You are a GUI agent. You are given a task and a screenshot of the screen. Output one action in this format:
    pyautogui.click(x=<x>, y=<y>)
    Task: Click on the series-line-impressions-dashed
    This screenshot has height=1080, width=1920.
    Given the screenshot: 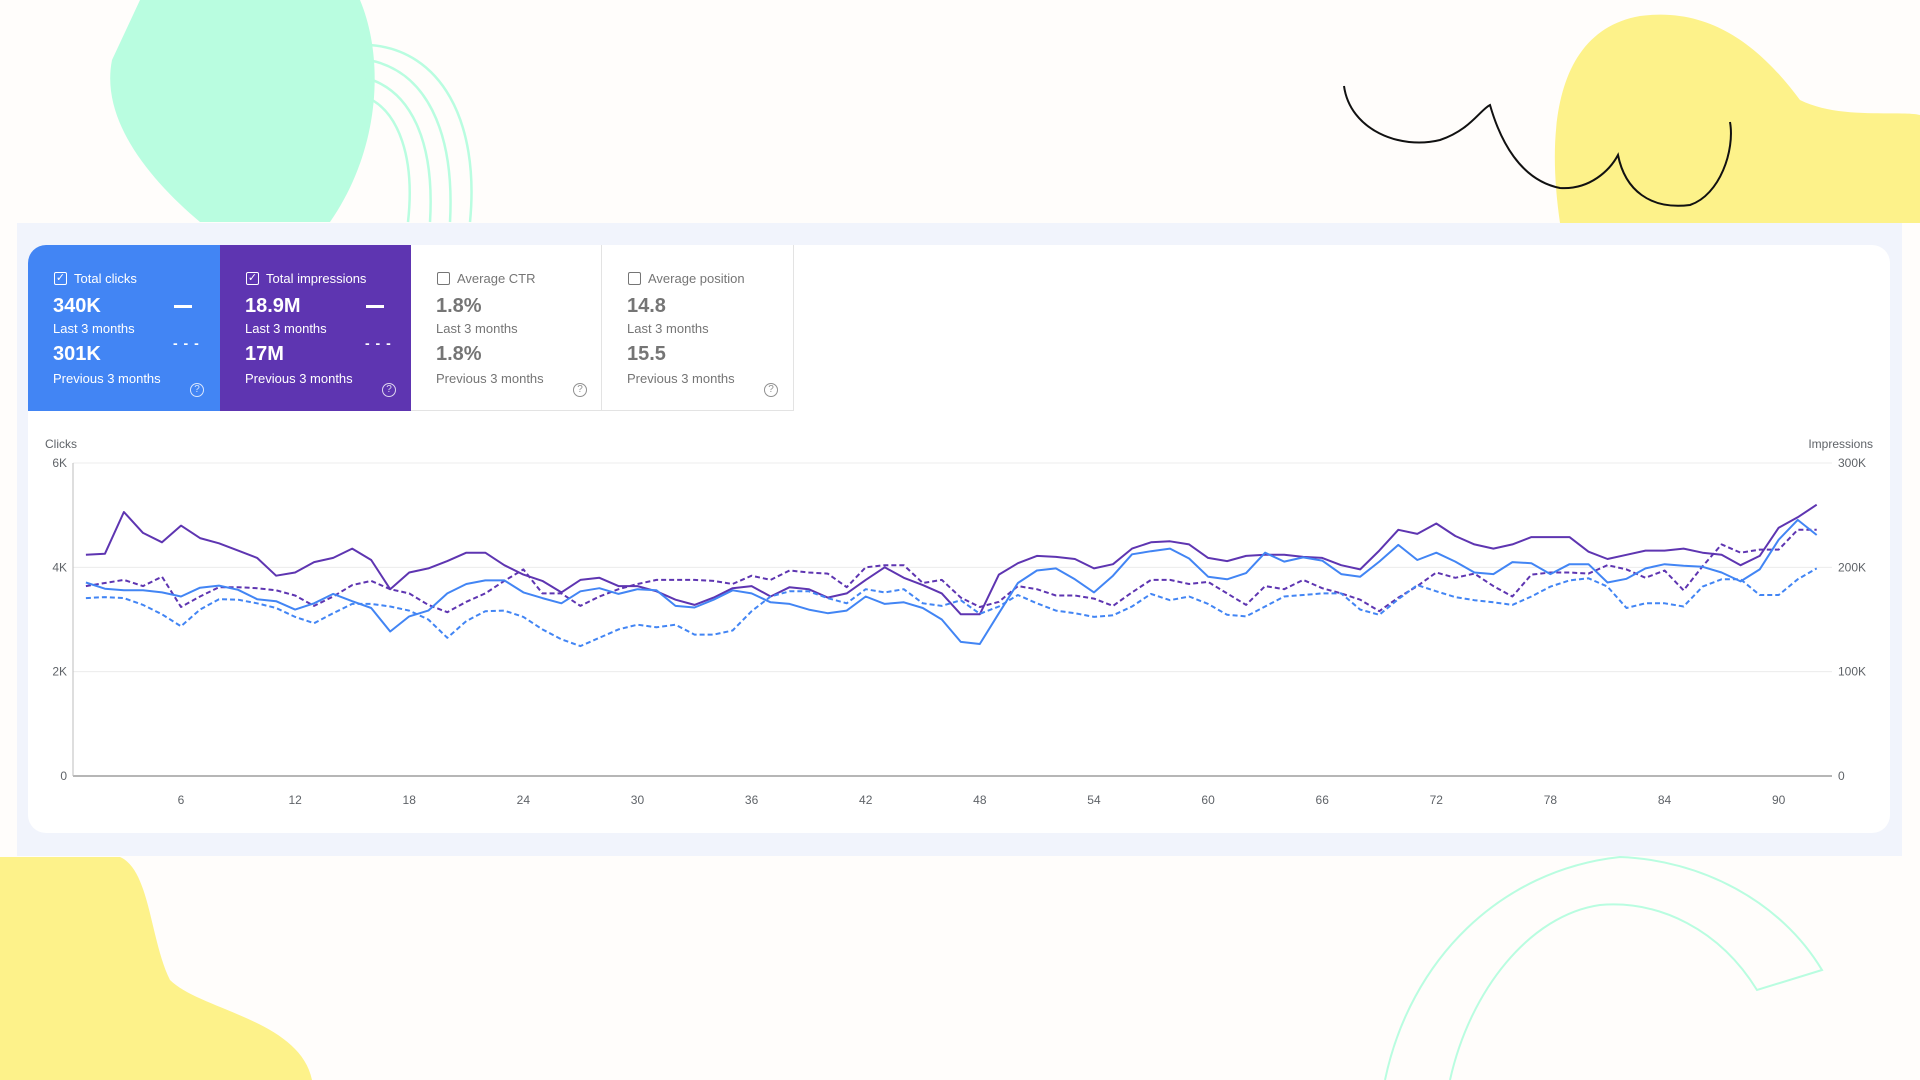 What is the action you would take?
    pyautogui.click(x=951, y=571)
    